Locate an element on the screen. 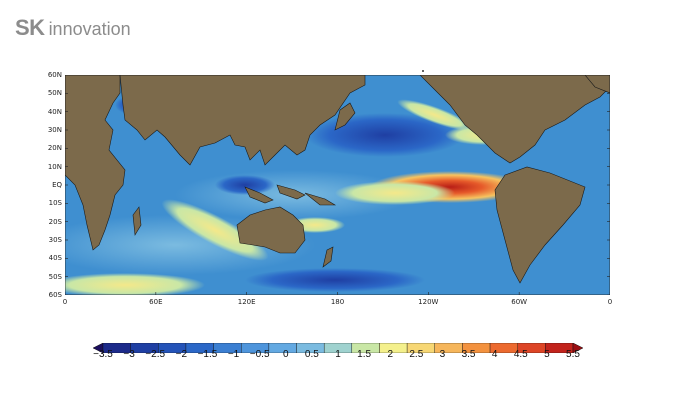  latitude-label: 20N is located at coordinates (54, 148).